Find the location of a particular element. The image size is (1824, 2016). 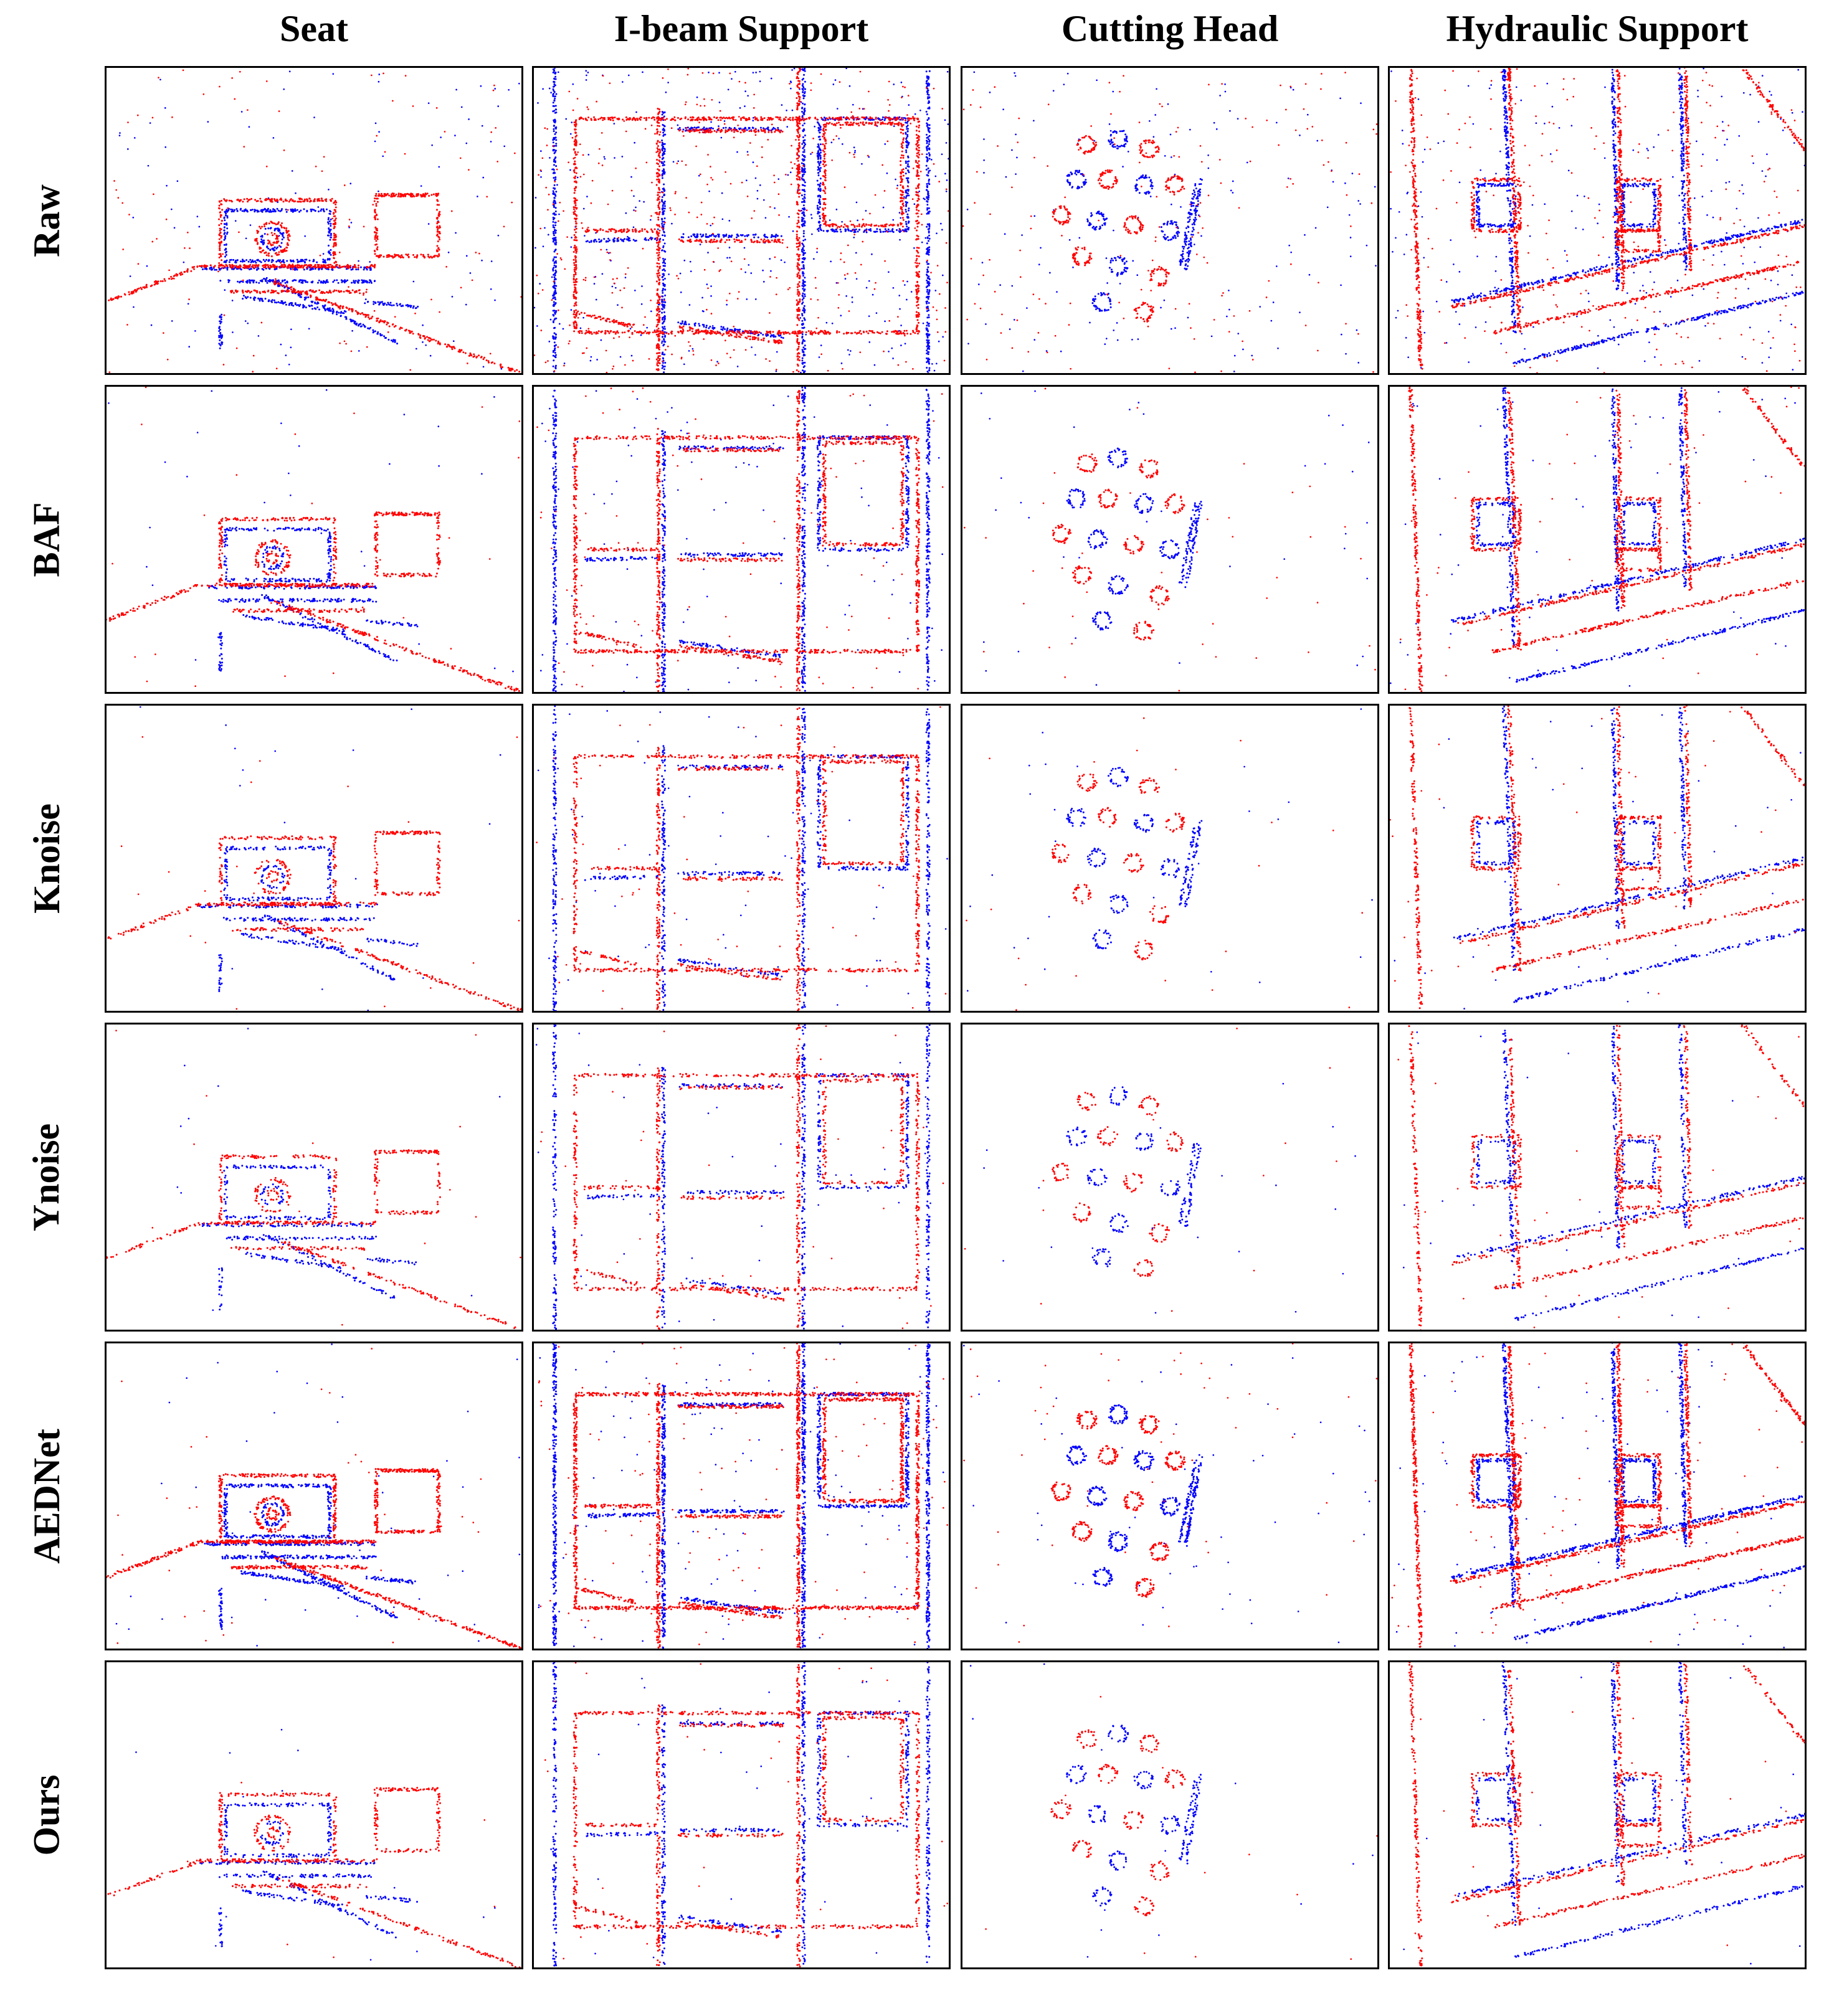

column-header-seat: Seat is located at coordinates (314, 29).